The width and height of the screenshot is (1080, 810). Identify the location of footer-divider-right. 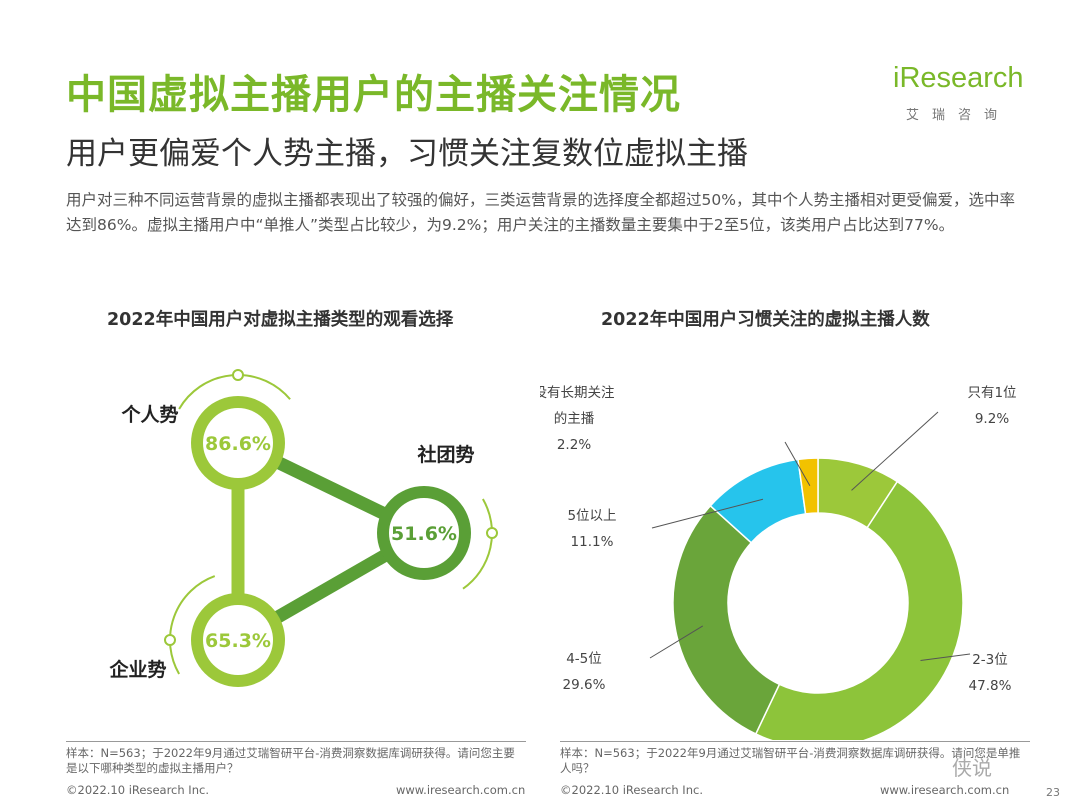
(795, 741).